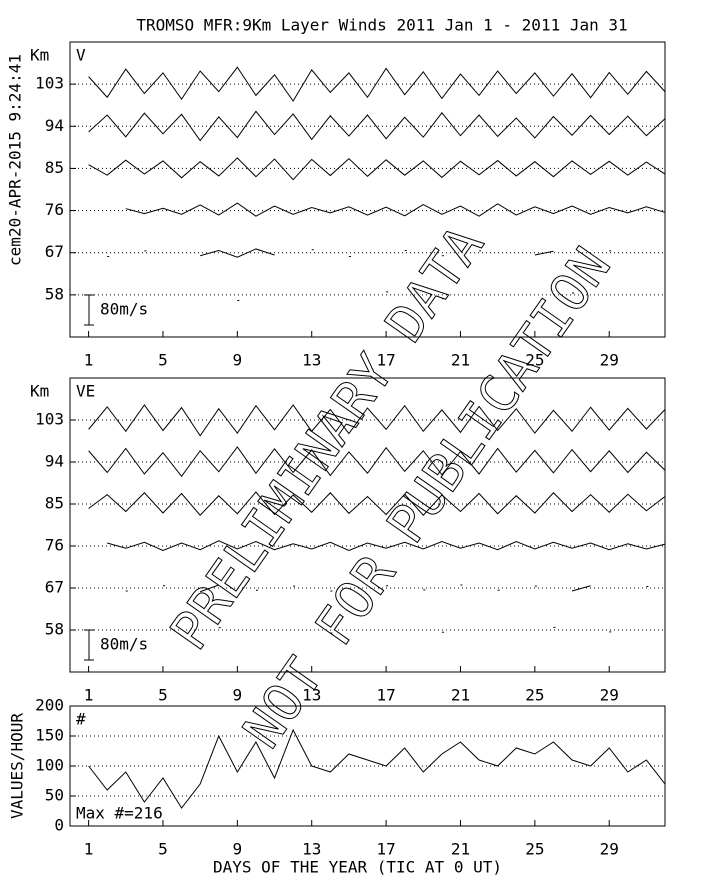 The width and height of the screenshot is (704, 877). What do you see at coordinates (49, 705) in the screenshot?
I see `y-tick-label: 200` at bounding box center [49, 705].